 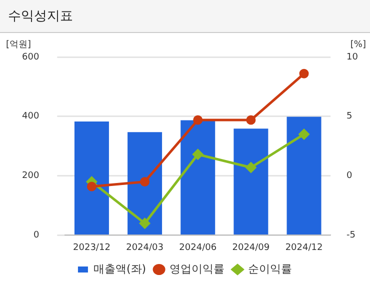 What do you see at coordinates (251, 247) in the screenshot?
I see `x-tick-label: 2024/09` at bounding box center [251, 247].